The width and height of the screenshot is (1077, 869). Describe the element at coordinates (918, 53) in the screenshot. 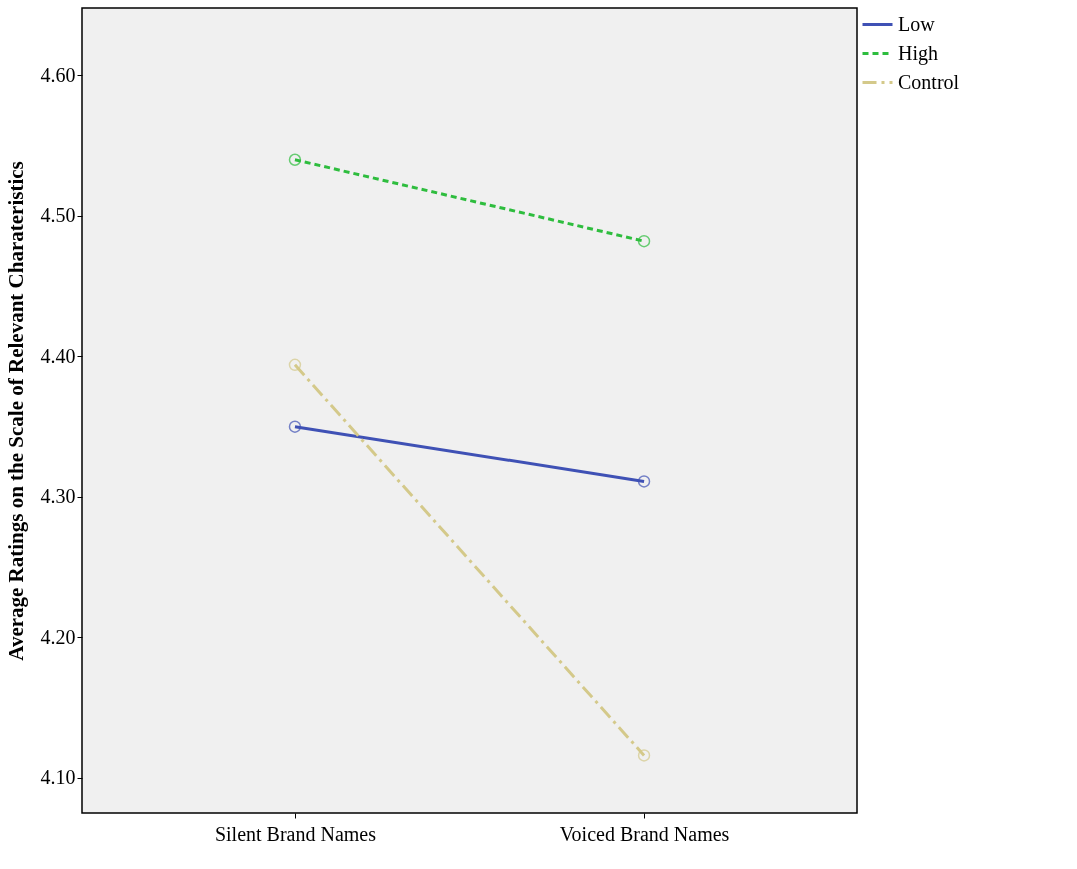

I see `legend-label: High` at that location.